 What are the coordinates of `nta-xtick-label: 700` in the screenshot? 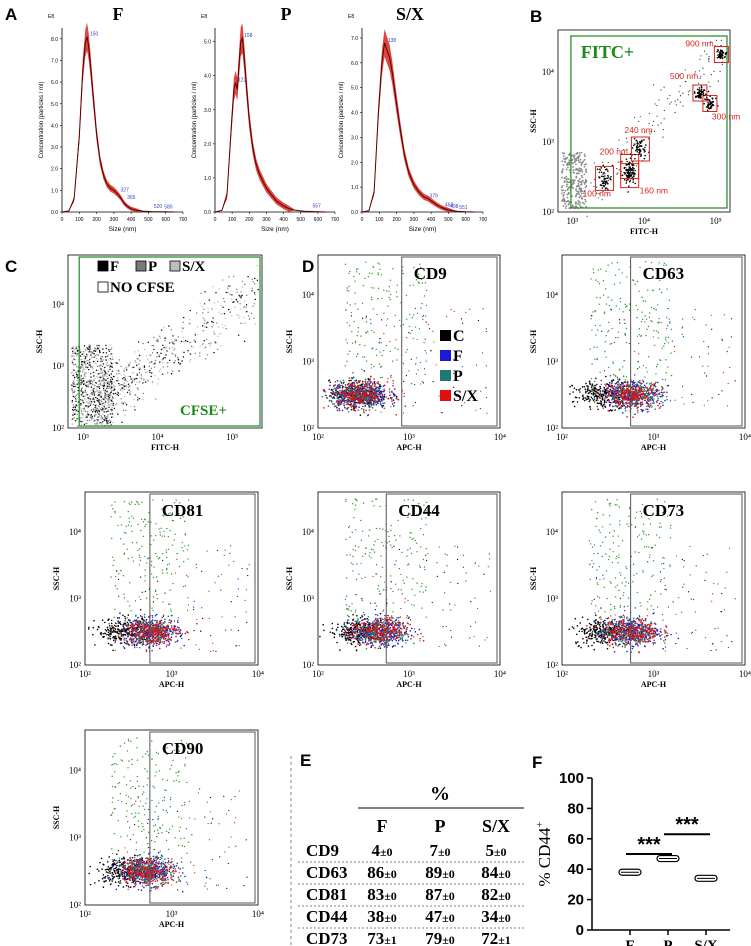 It's located at (183, 220).